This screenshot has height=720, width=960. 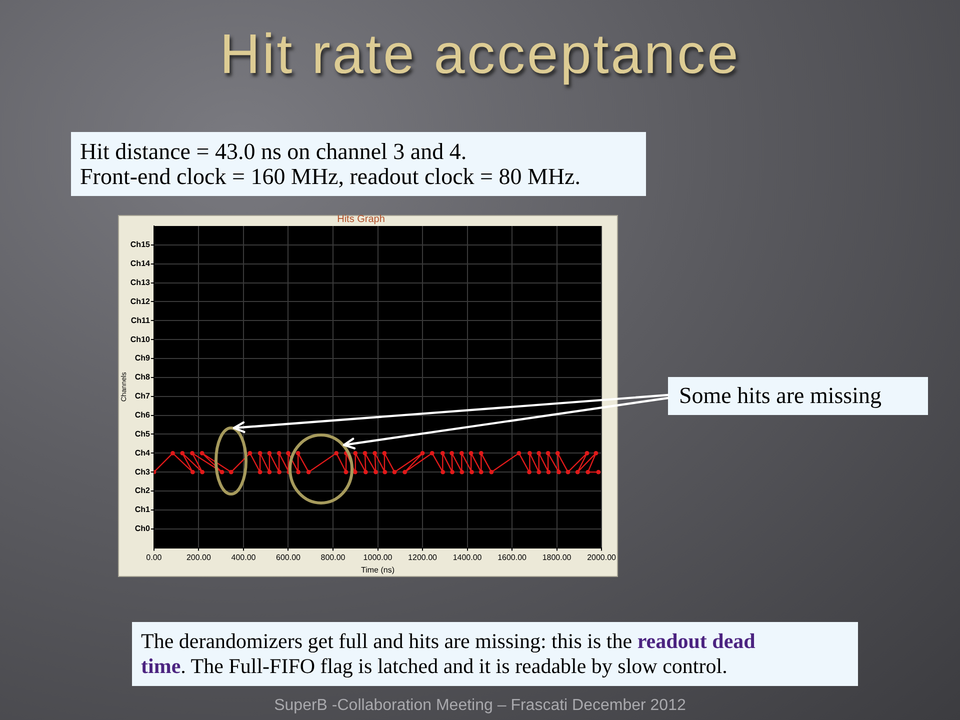 I want to click on y-tick-label: Ch6, so click(x=142, y=415).